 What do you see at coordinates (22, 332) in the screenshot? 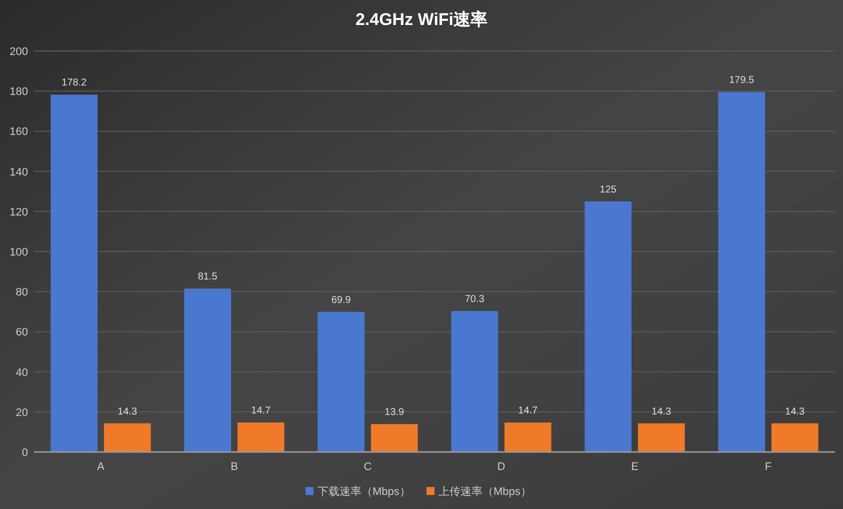
I see `y-tick-label: 60` at bounding box center [22, 332].